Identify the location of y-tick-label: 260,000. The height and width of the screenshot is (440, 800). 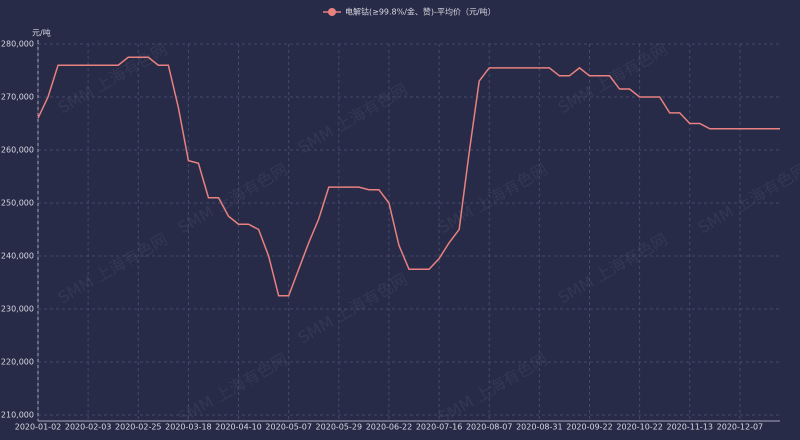
(17, 150).